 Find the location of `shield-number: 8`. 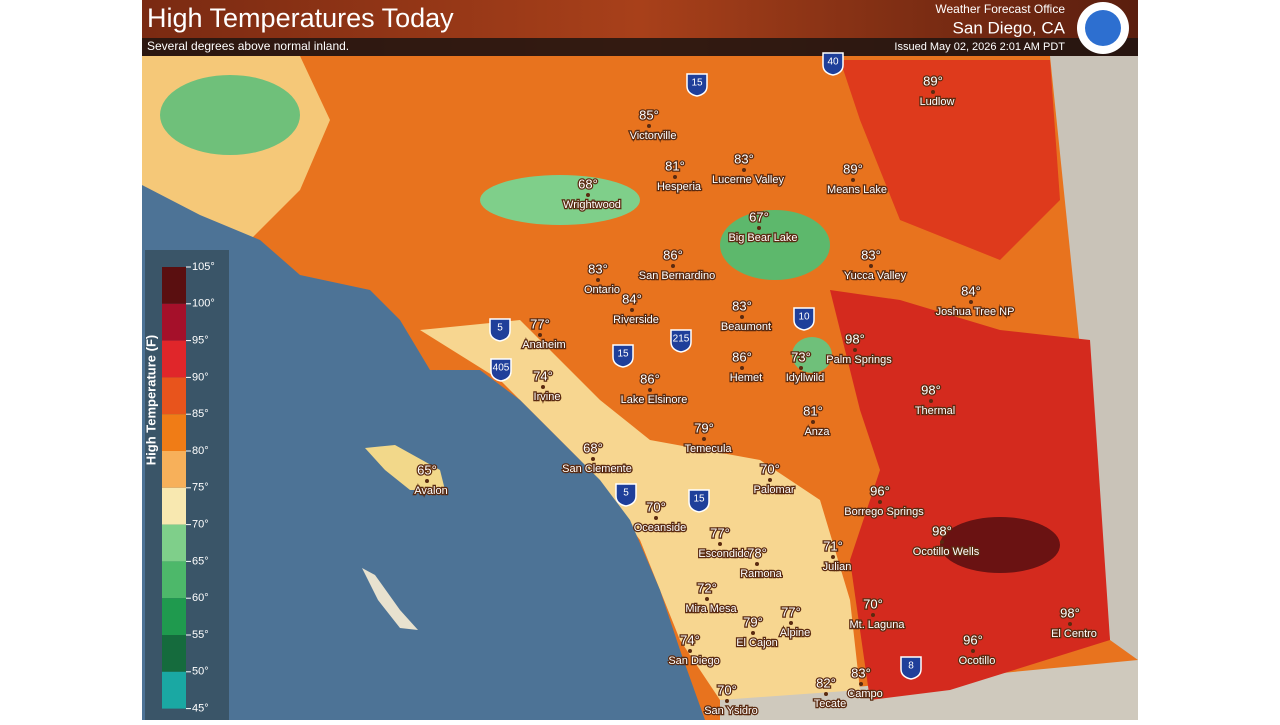

shield-number: 8 is located at coordinates (911, 666).